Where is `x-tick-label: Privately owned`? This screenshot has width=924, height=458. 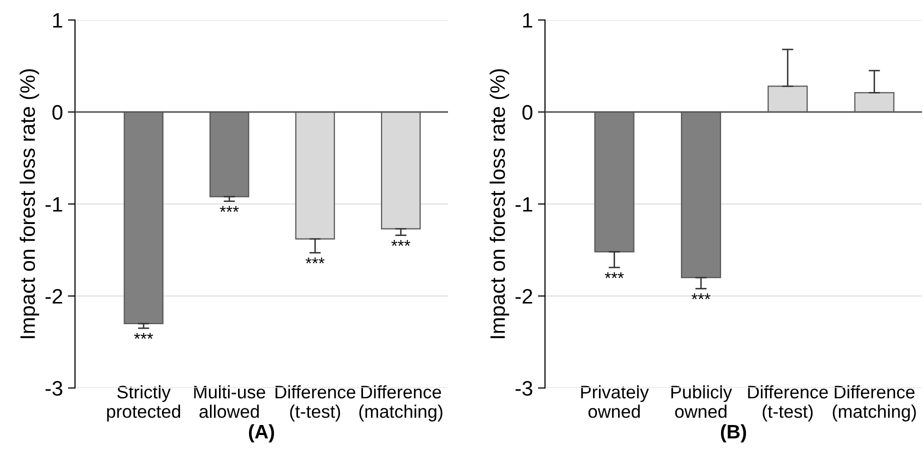 x-tick-label: Privately owned is located at coordinates (615, 401).